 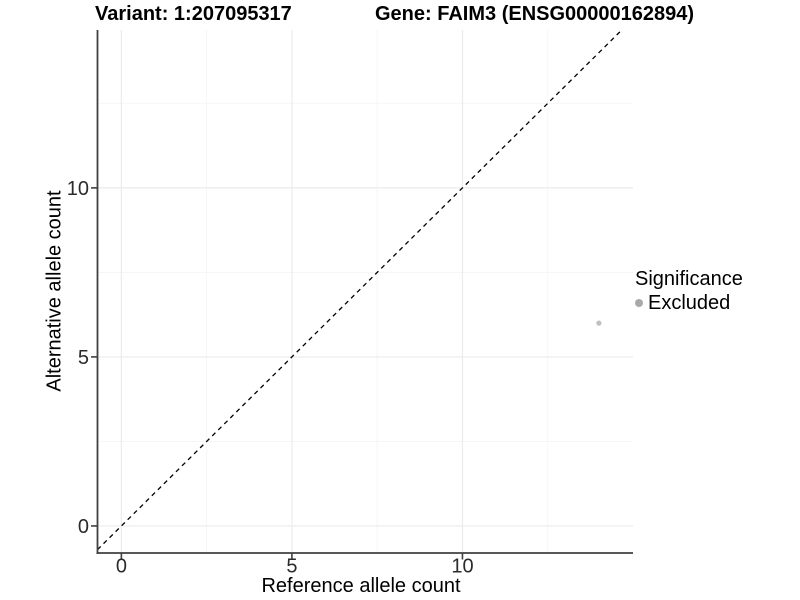 I want to click on legend: Significance Excluded, so click(x=689, y=290).